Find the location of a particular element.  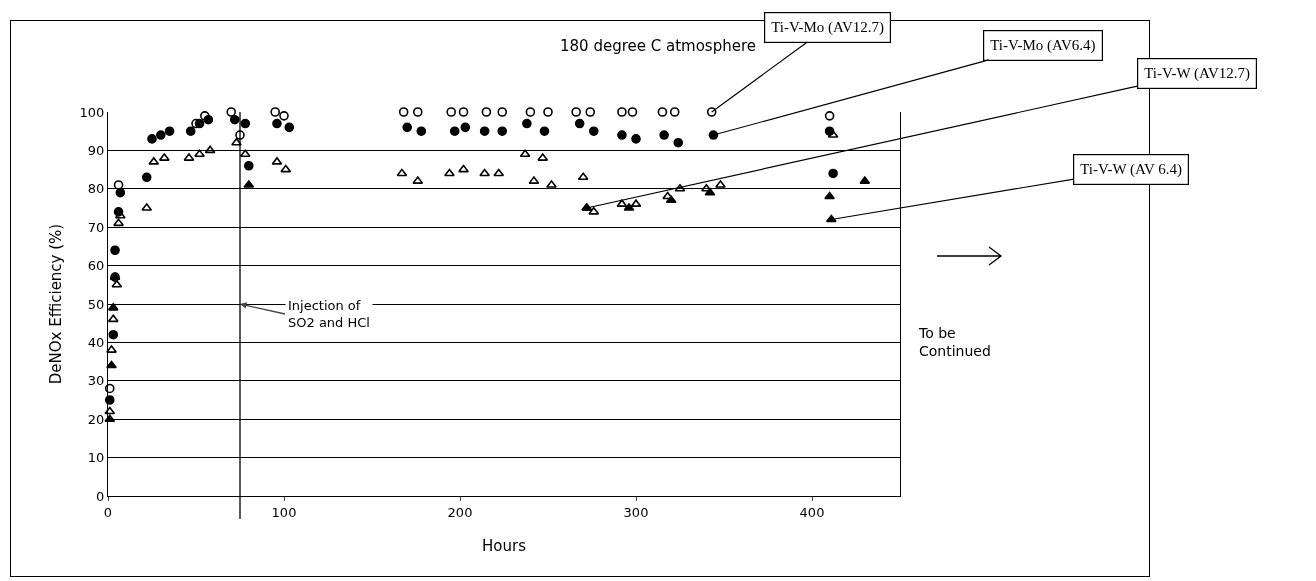

y-axis-title: DeNOx Efficiency (%) is located at coordinates (55, 304).